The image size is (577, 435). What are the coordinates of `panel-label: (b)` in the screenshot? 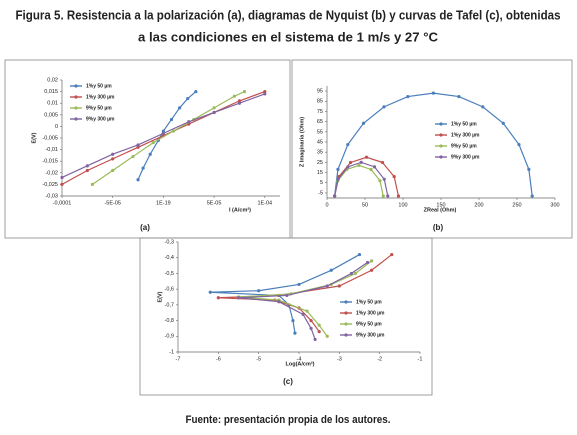 It's located at (438, 227).